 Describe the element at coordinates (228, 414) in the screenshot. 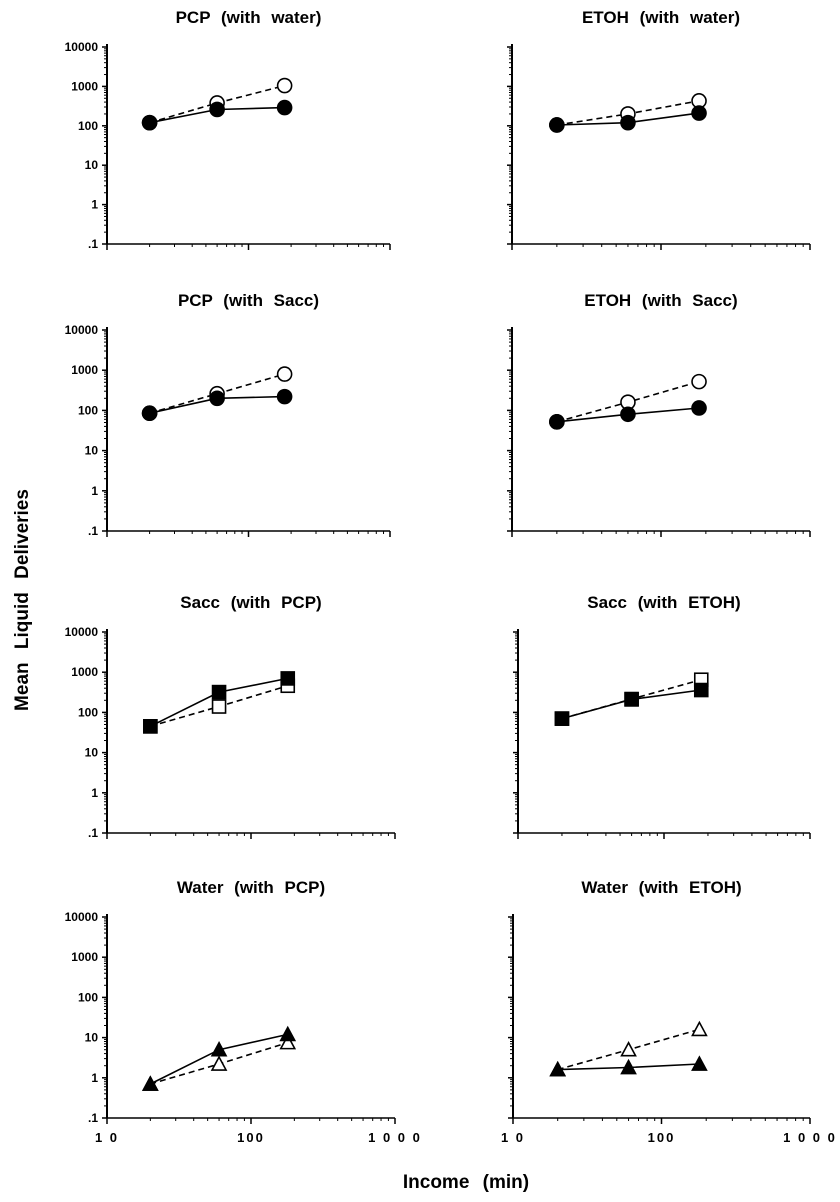

I see `panel-3: PCP (with Sacc) .1 1 10 100 1000 10000` at that location.